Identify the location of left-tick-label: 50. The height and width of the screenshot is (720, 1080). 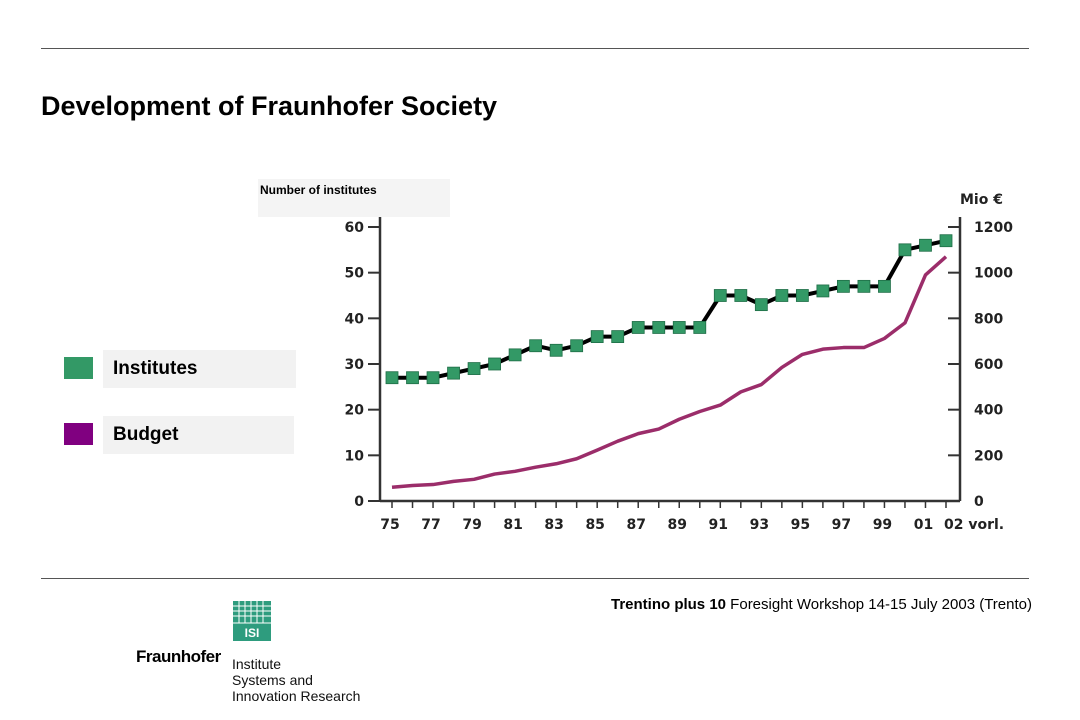
(355, 274).